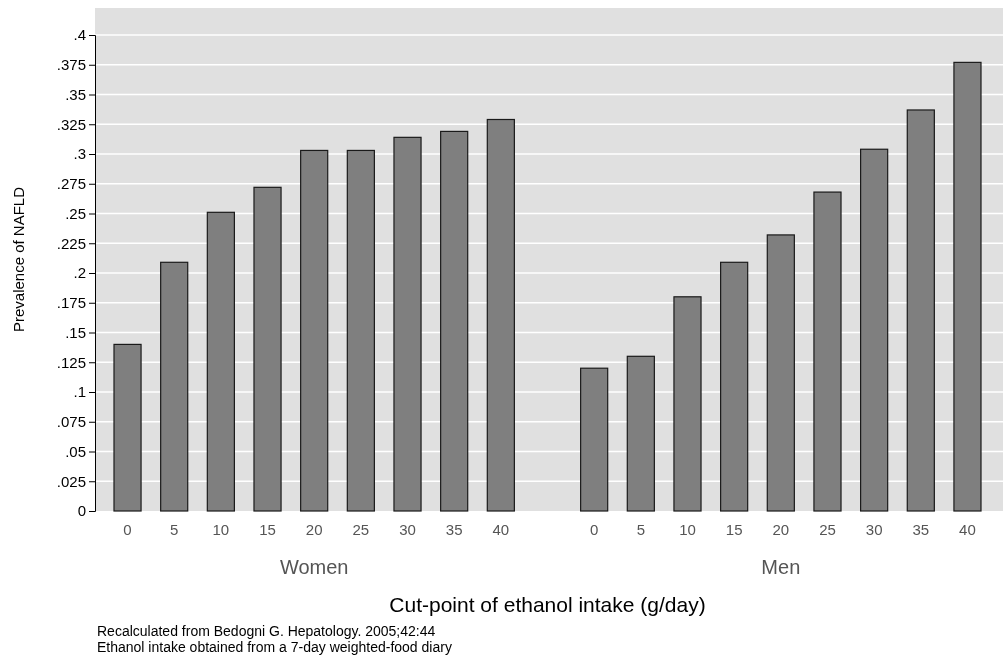  Describe the element at coordinates (75, 94) in the screenshot. I see `y-tick-label: .35` at that location.